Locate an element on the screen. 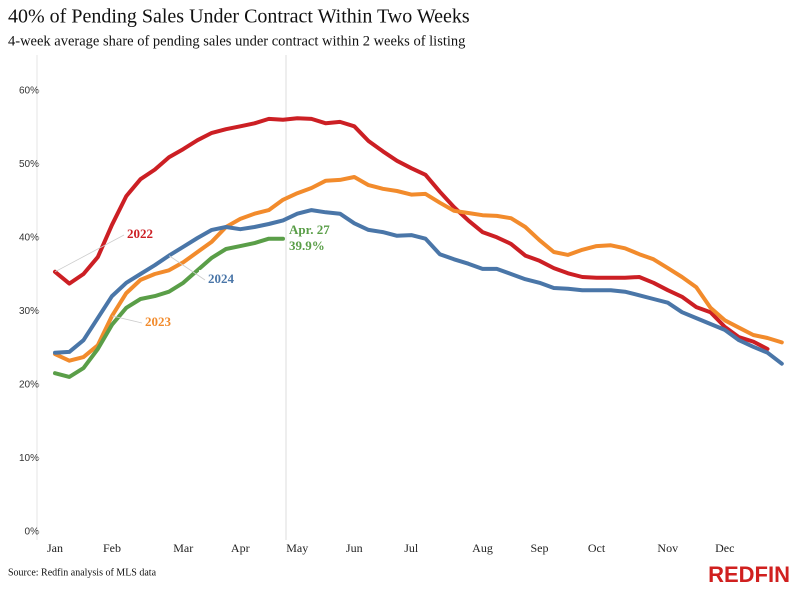  x-tick-label: Feb is located at coordinates (112, 548).